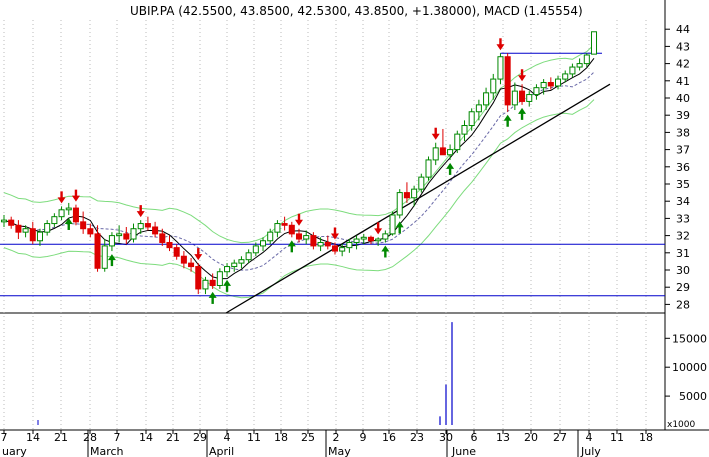 This screenshot has width=709, height=457. What do you see at coordinates (336, 437) in the screenshot?
I see `x-tick-label: 2` at bounding box center [336, 437].